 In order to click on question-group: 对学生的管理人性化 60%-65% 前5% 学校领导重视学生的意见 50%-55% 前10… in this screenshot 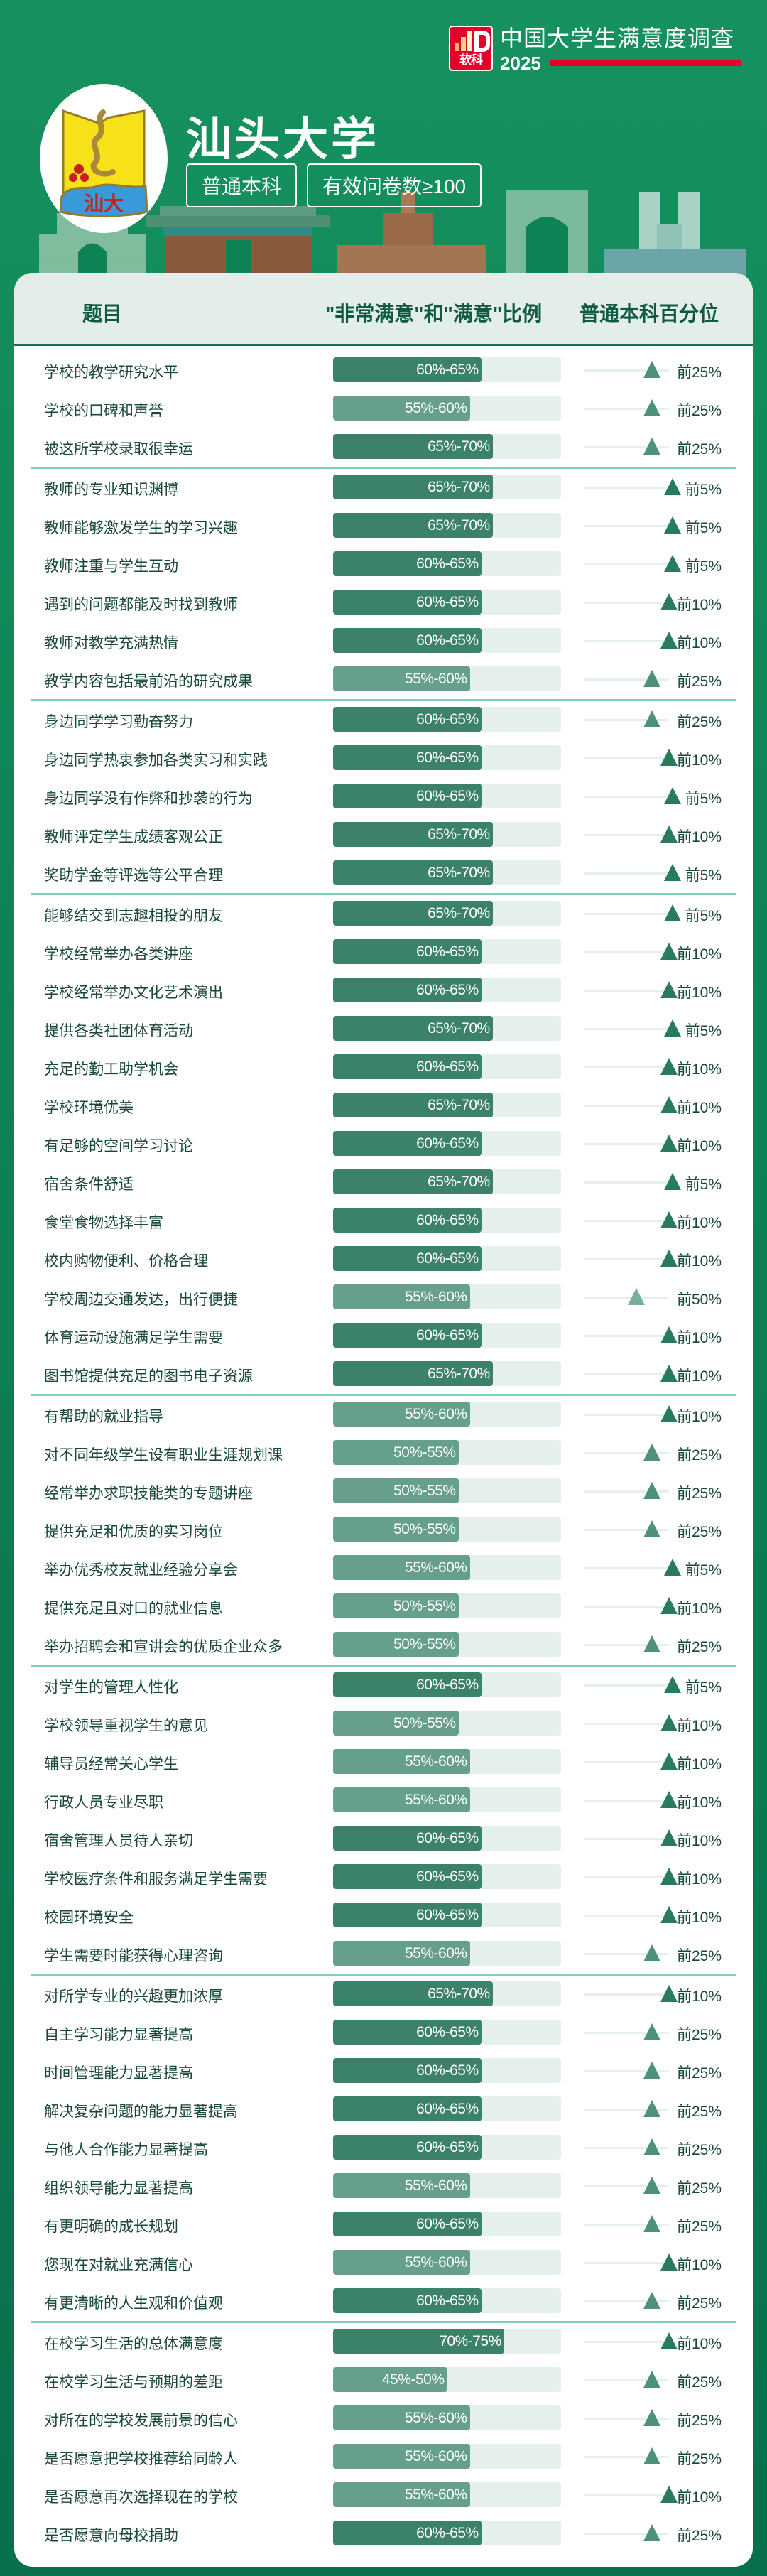, I will do `click(383, 1821)`.